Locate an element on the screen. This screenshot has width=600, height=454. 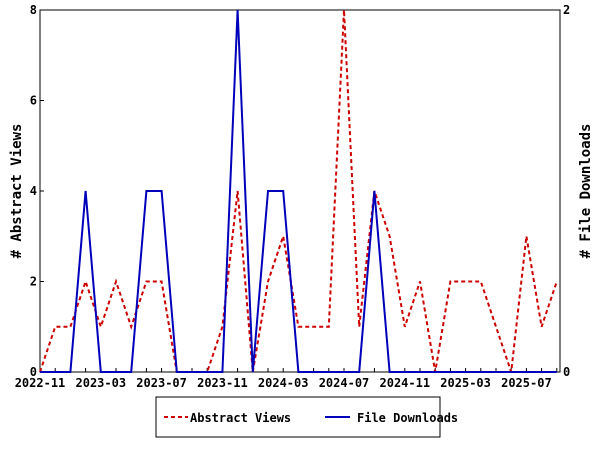
y-tick-label: 6 is located at coordinates (33, 101).